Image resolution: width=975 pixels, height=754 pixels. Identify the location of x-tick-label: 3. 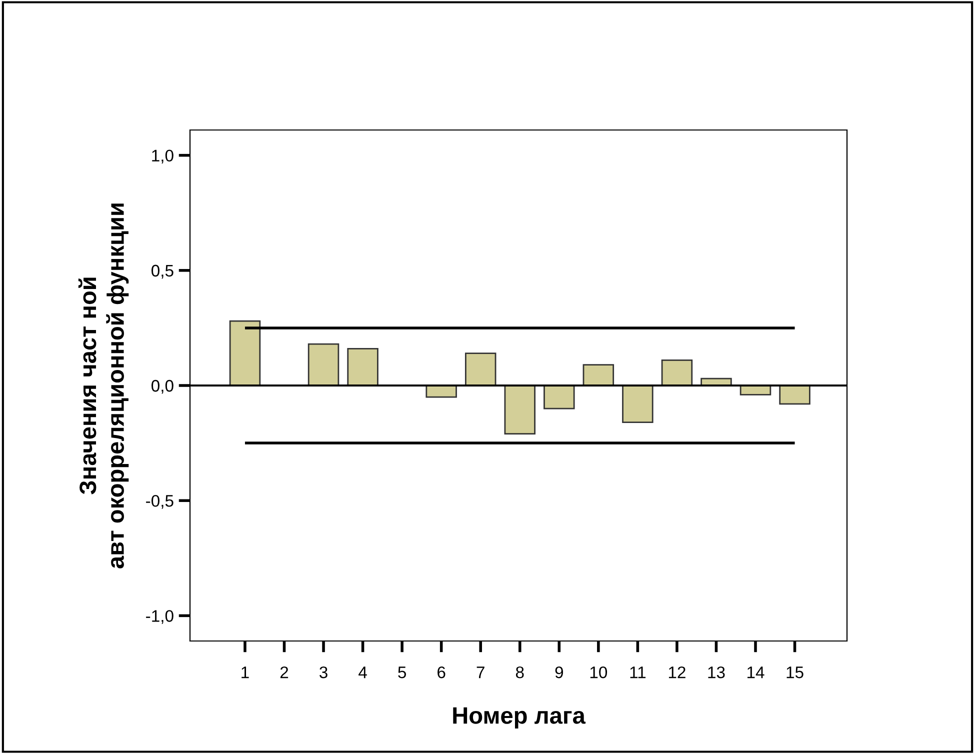
(324, 672).